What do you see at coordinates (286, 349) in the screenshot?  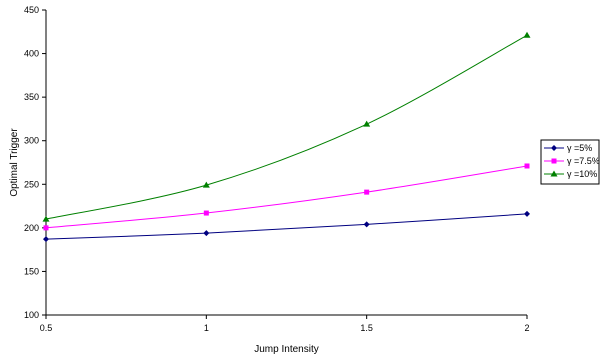 I see `x-axis-label: Jump Intensity` at bounding box center [286, 349].